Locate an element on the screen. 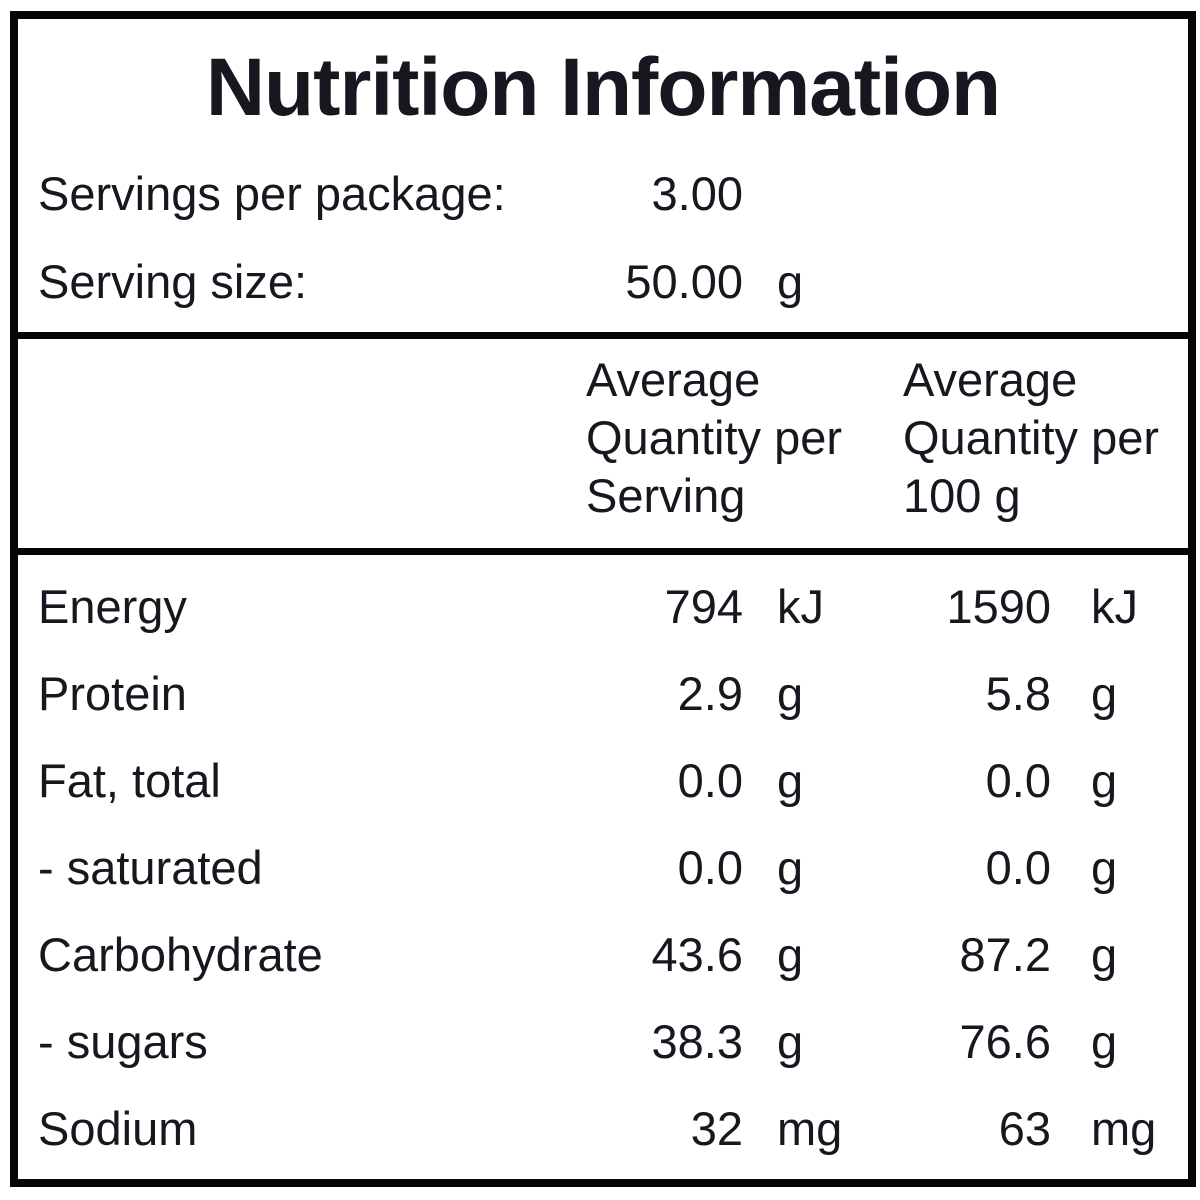 This screenshot has height=1200, width=1200. serving-row: Serving size: 50.00 g is located at coordinates (603, 281).